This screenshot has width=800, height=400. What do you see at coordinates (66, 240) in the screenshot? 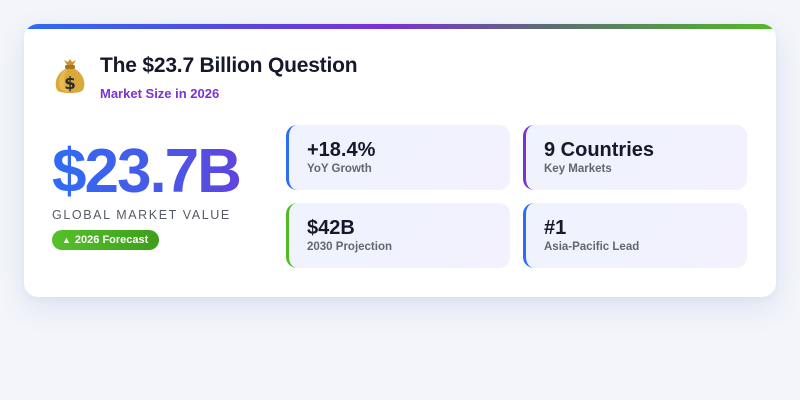
I see `triangle-up-icon: ▲` at bounding box center [66, 240].